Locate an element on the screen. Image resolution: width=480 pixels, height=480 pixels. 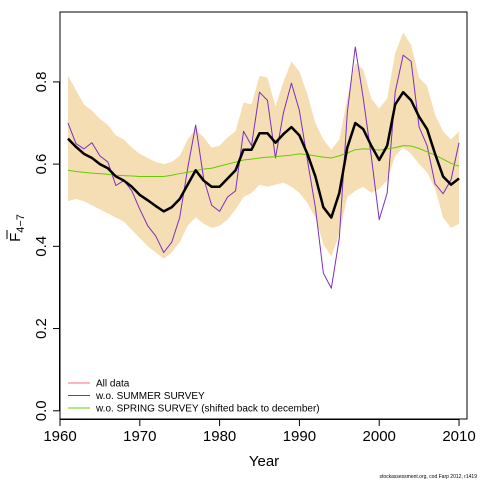
y-axis-title-subscript: 4−7 is located at coordinates (21, 223).